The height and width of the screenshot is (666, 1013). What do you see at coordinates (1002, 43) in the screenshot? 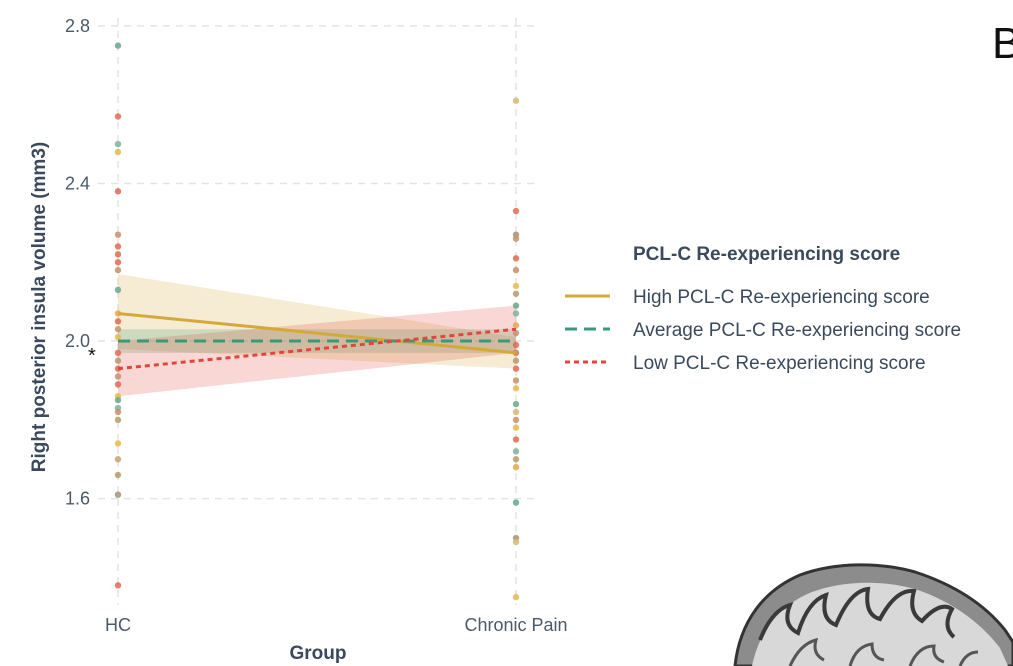
I see `panel-letter: B` at bounding box center [1002, 43].